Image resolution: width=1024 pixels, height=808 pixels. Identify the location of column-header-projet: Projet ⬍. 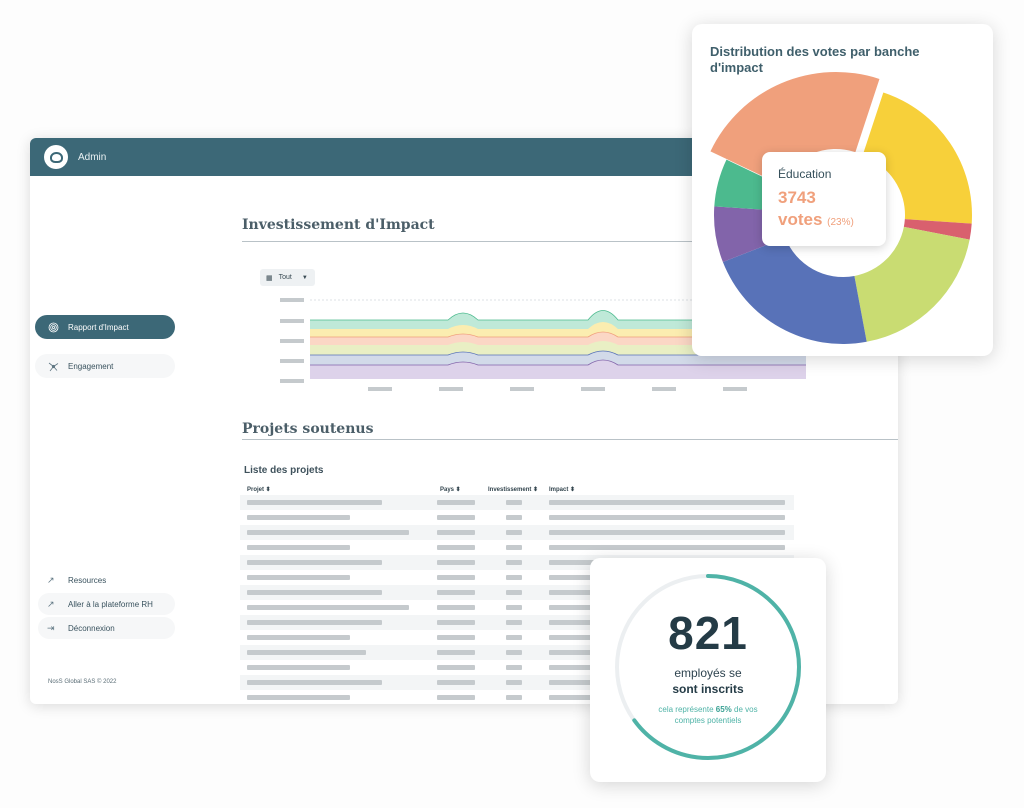
(259, 490).